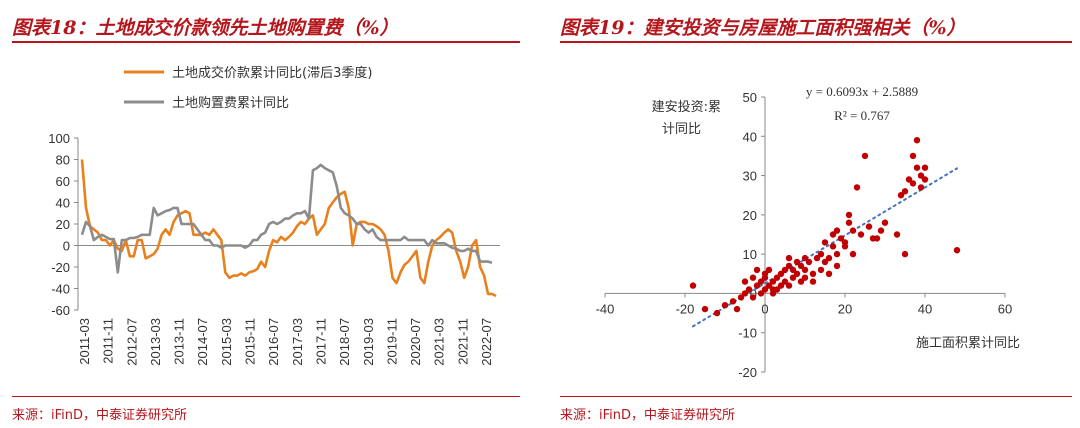 The width and height of the screenshot is (1080, 428). I want to click on y-tick-label: -10, so click(747, 333).